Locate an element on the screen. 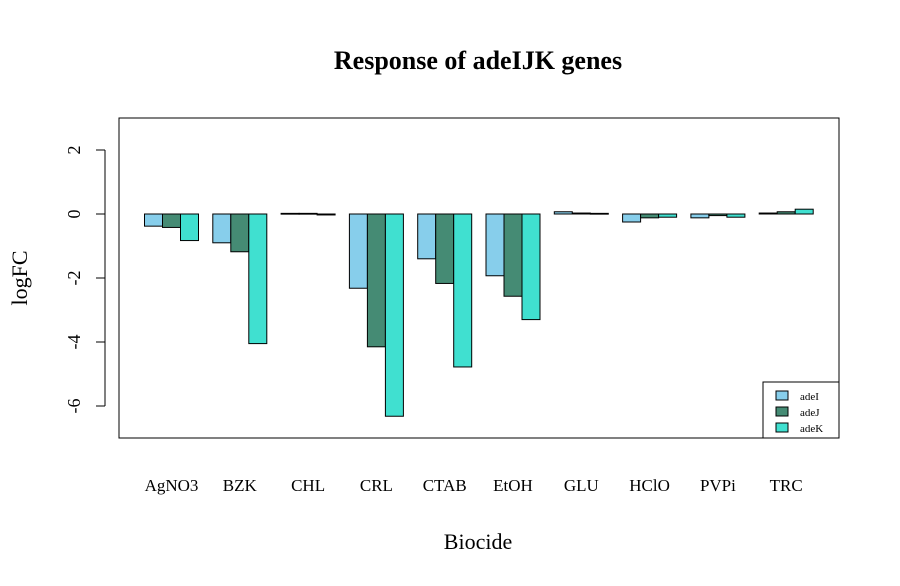 Image resolution: width=900 pixels, height=586 pixels. chart-title: Response of adeIJK genes is located at coordinates (478, 60).